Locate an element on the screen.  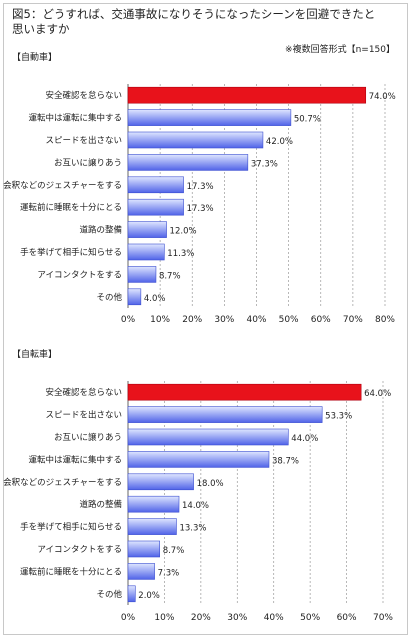
bike-tick-label: 20% is located at coordinates (201, 618).